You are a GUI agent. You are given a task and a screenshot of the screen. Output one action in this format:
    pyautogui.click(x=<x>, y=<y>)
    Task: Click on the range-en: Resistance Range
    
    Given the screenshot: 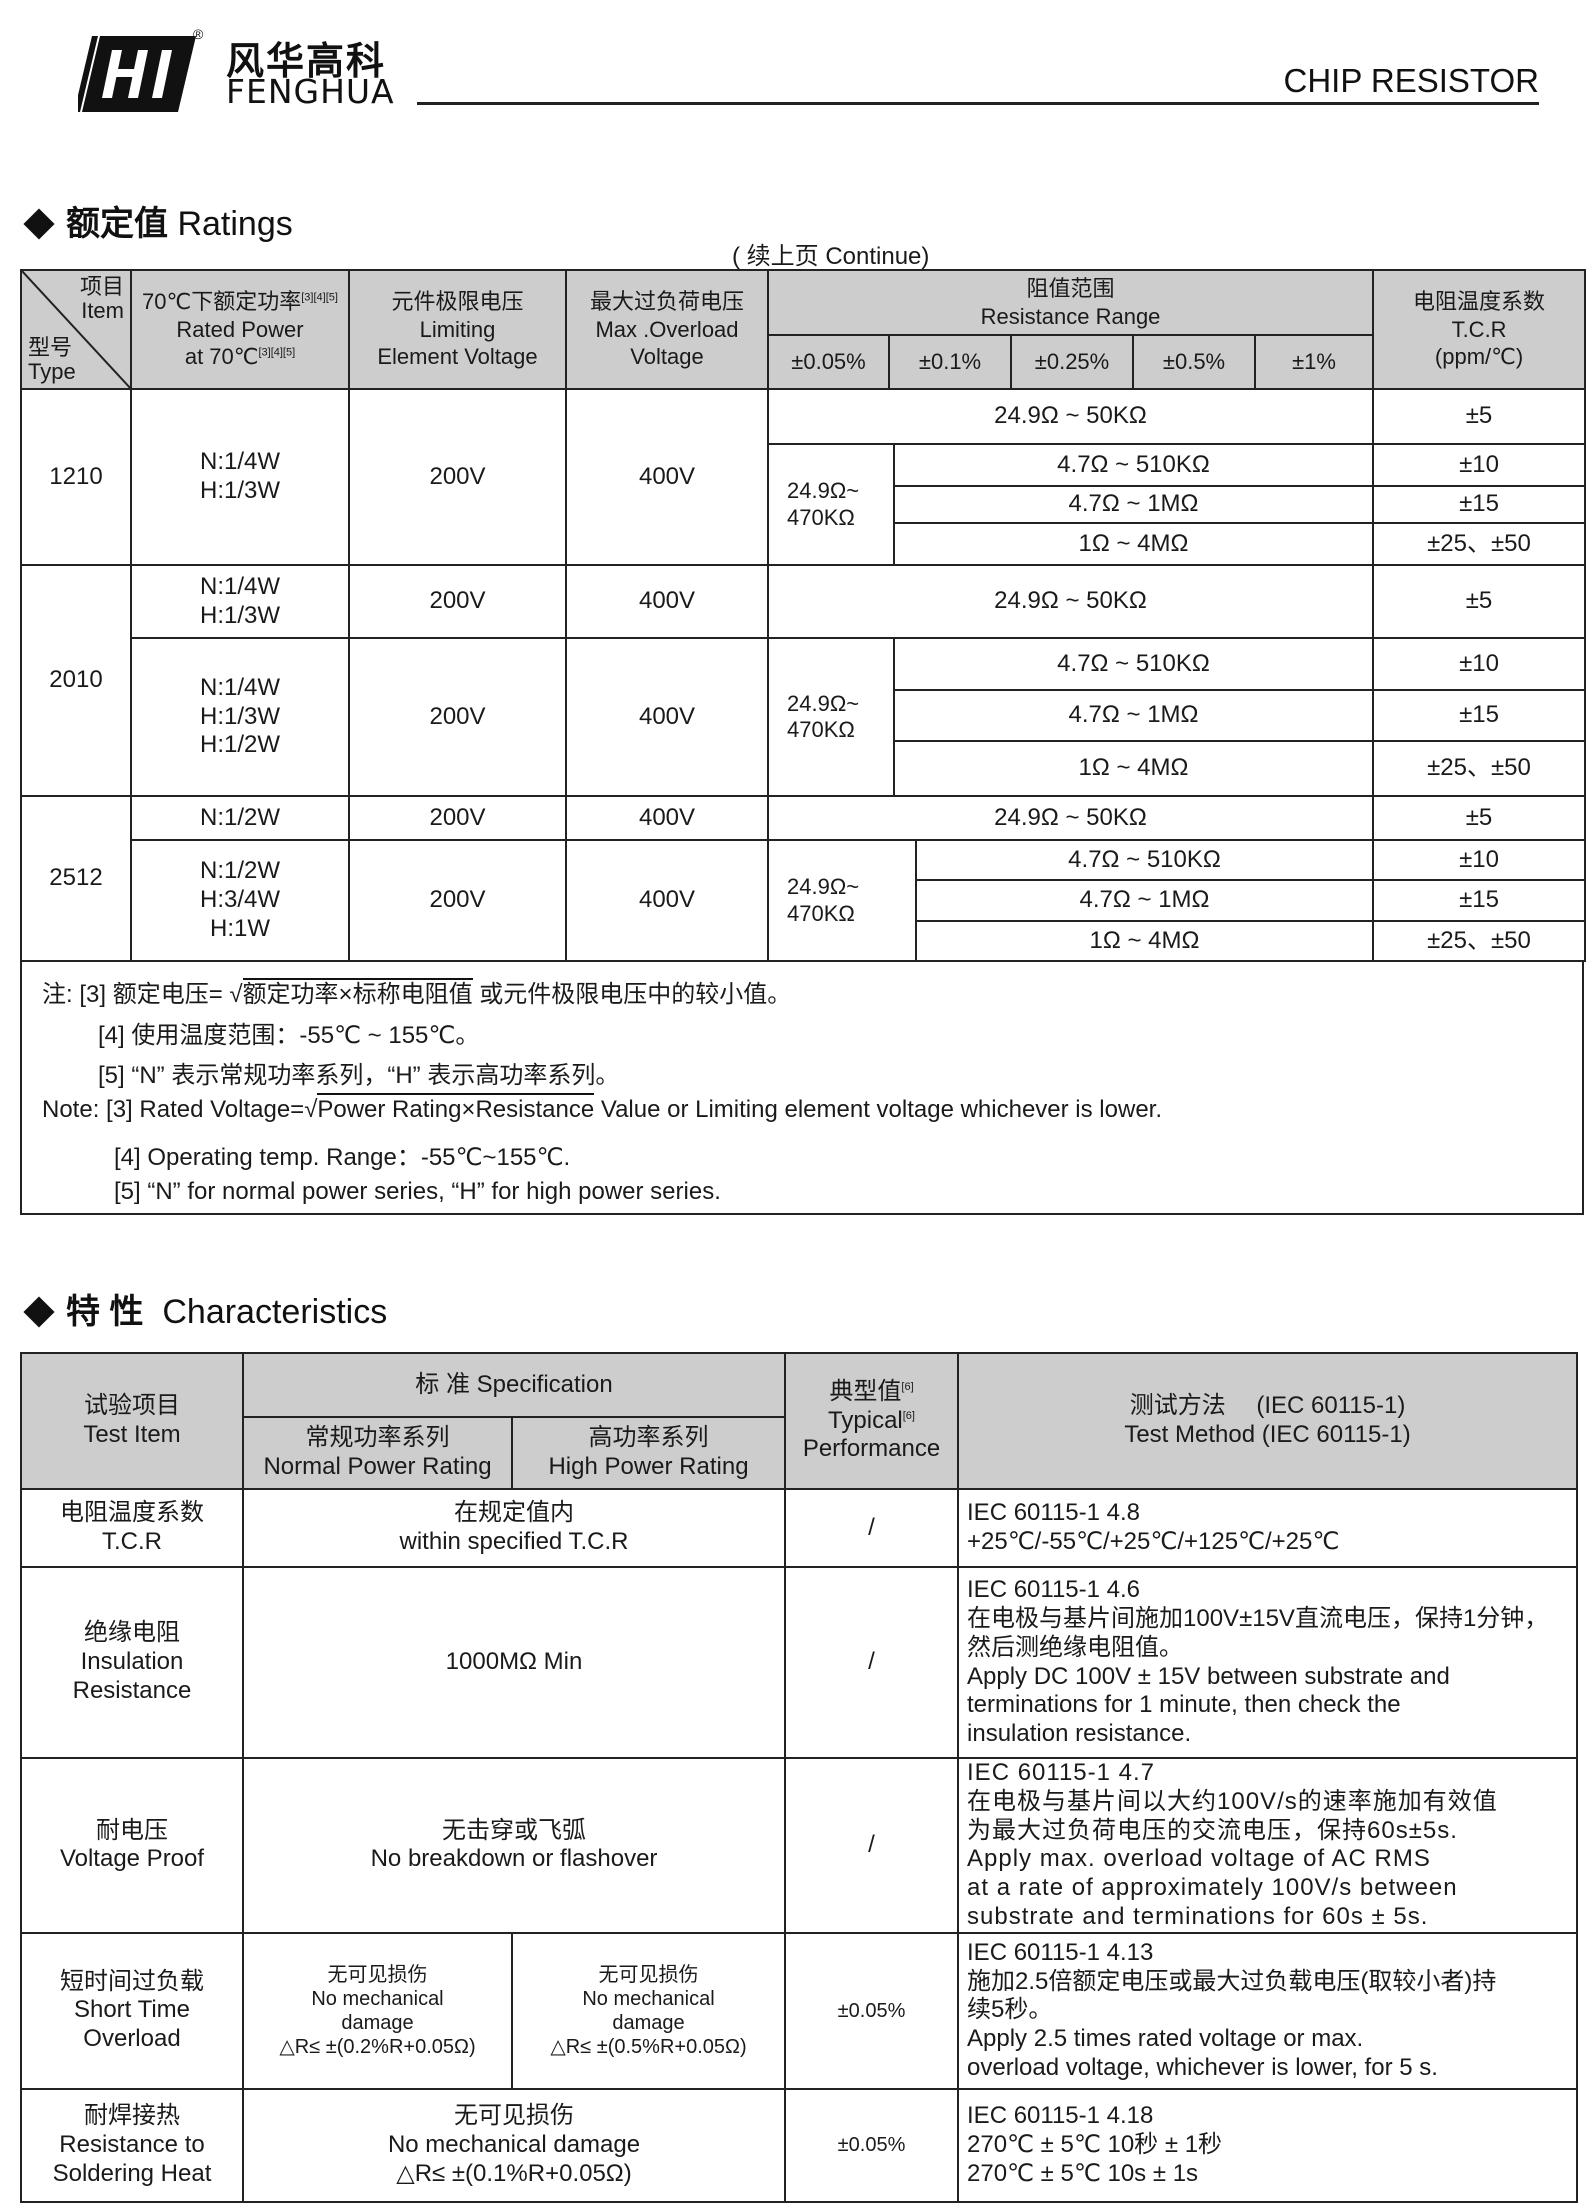 What is the action you would take?
    pyautogui.click(x=1070, y=316)
    